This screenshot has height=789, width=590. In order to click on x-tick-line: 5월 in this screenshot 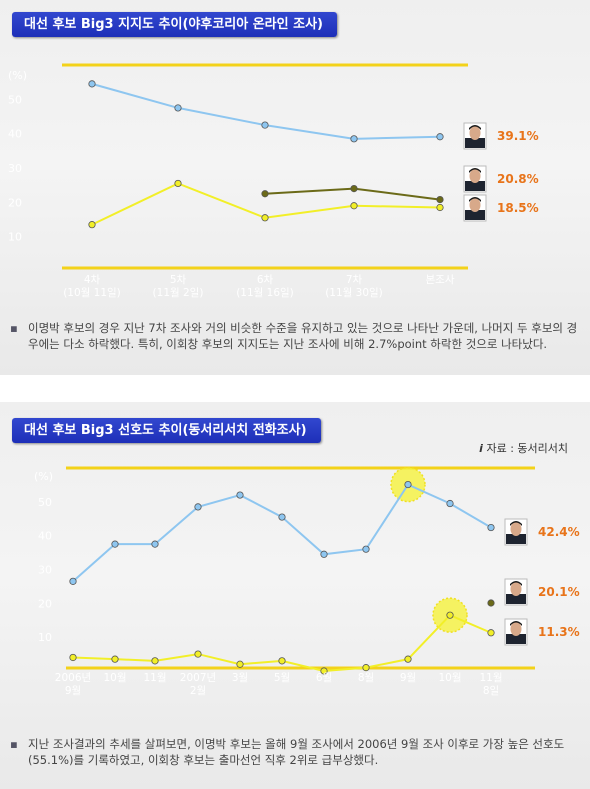, I will do `click(282, 678)`.